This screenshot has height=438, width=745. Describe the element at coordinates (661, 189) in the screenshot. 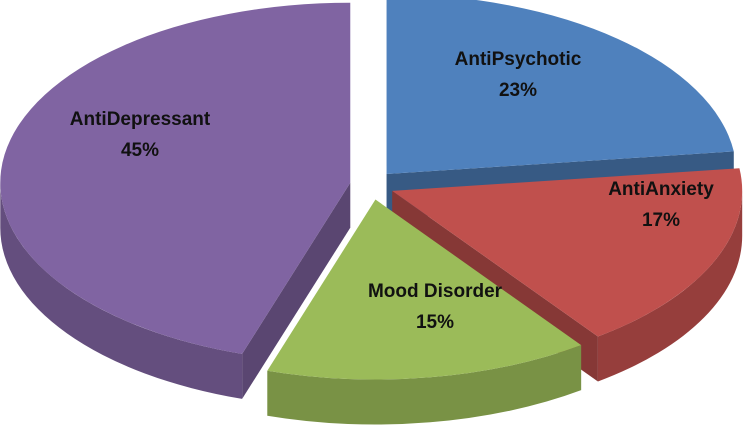

I see `slice-label: AntiAnxiety` at that location.